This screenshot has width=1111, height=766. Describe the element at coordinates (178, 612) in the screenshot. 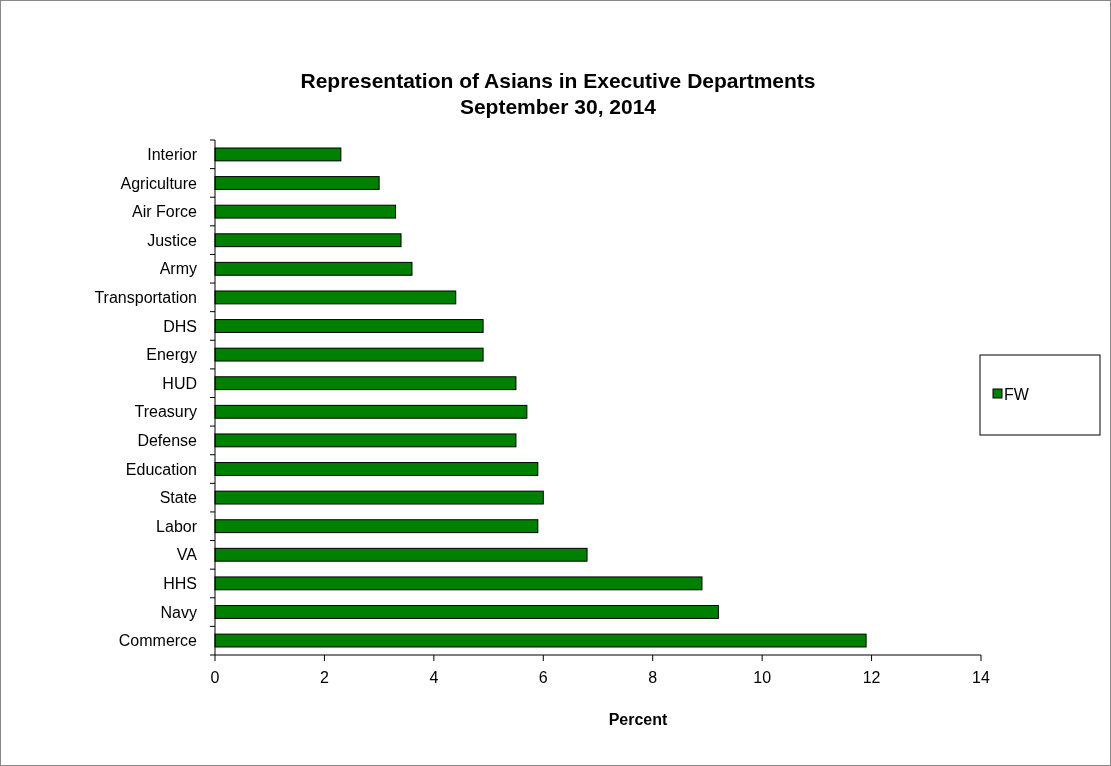

I see `y-tick-label: Navy` at that location.